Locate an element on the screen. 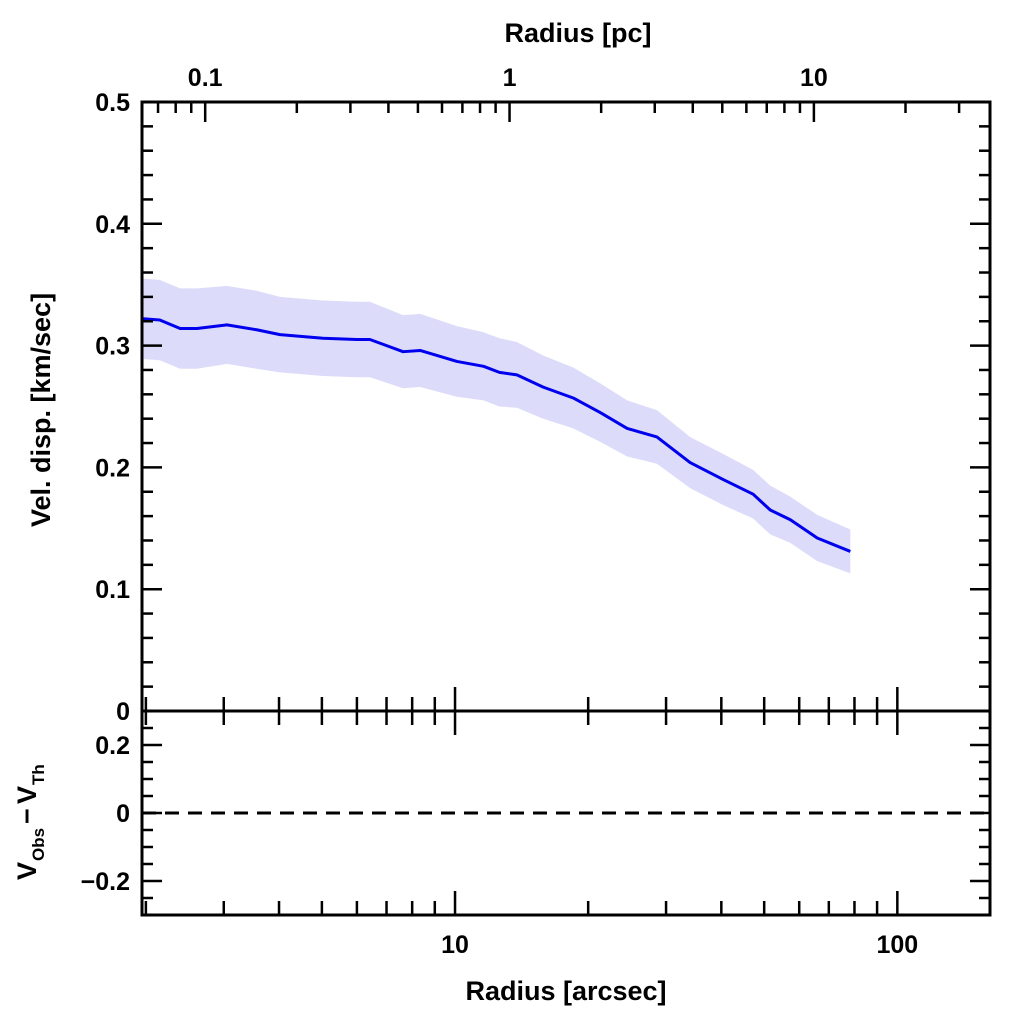 The image size is (1024, 1024). x2-tick-label: 1 is located at coordinates (510, 78).